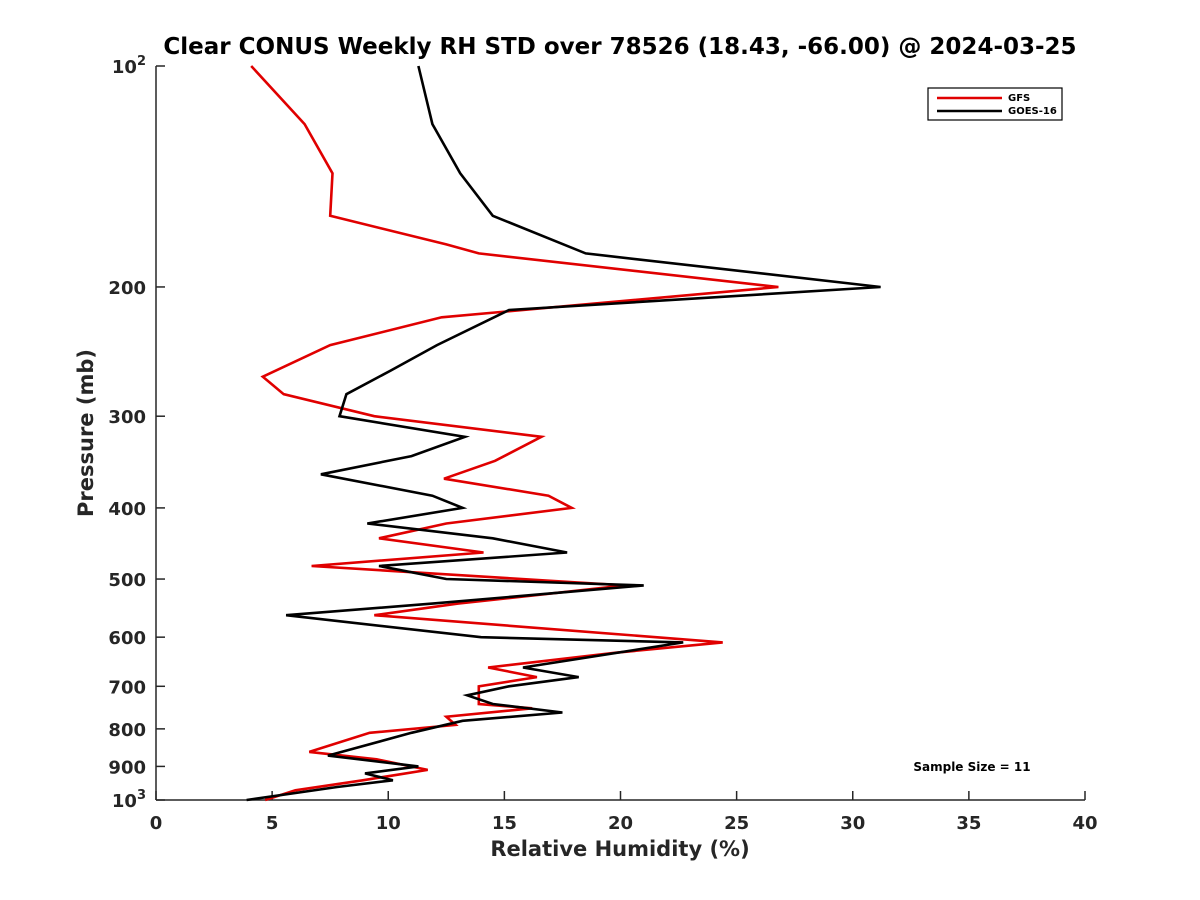  Describe the element at coordinates (127, 509) in the screenshot. I see `y-tick-label: 400` at that location.